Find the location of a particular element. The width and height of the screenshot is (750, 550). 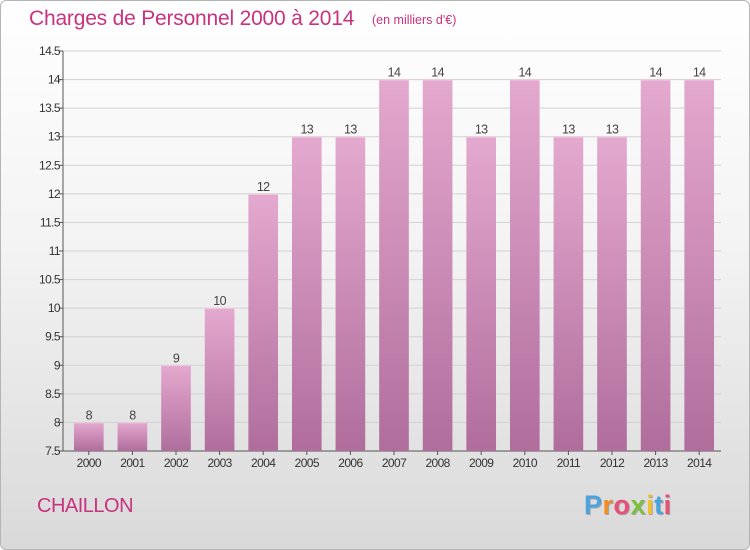

y-tick-label: 8.5 is located at coordinates (53, 394).